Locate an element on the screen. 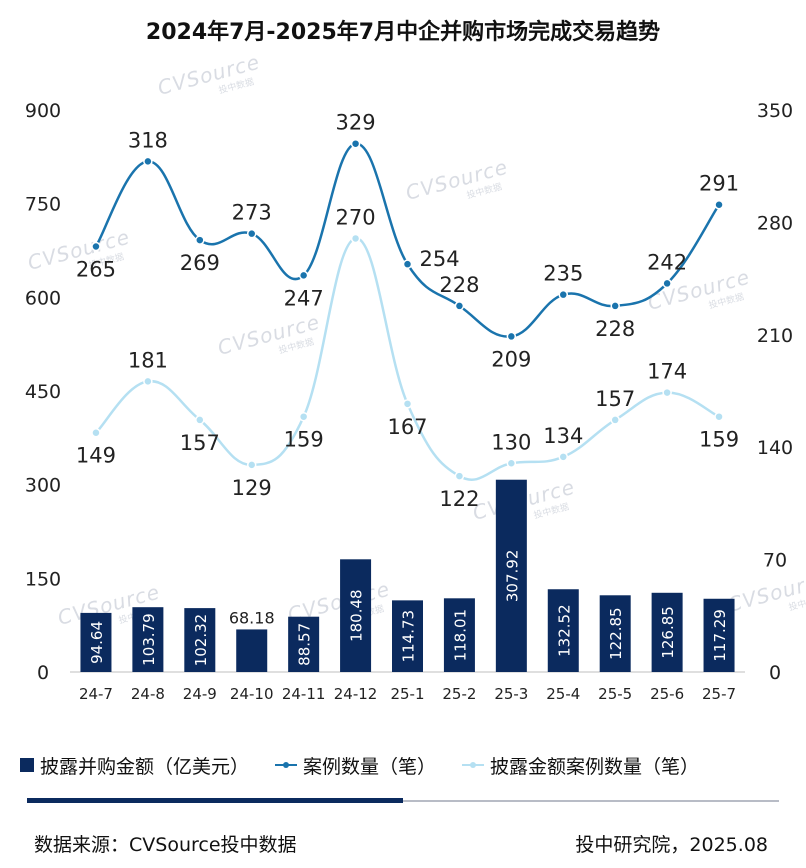  total-cases-label: 254 is located at coordinates (440, 259).